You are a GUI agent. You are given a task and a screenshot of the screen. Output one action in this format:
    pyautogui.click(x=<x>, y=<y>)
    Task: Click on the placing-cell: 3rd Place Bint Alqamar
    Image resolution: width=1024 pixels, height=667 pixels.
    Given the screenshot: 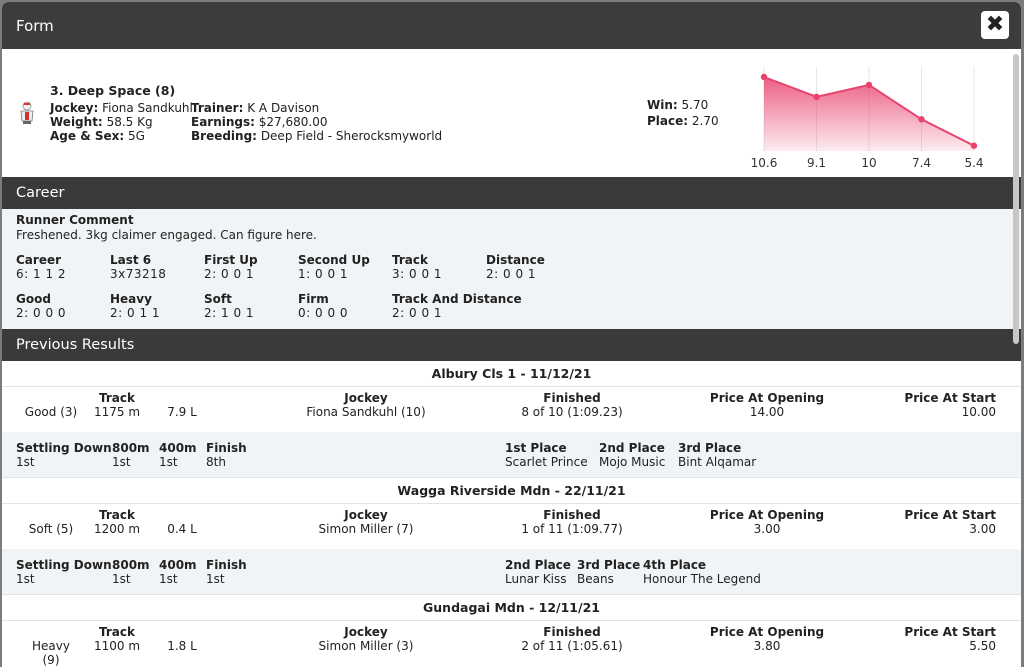 What is the action you would take?
    pyautogui.click(x=717, y=455)
    